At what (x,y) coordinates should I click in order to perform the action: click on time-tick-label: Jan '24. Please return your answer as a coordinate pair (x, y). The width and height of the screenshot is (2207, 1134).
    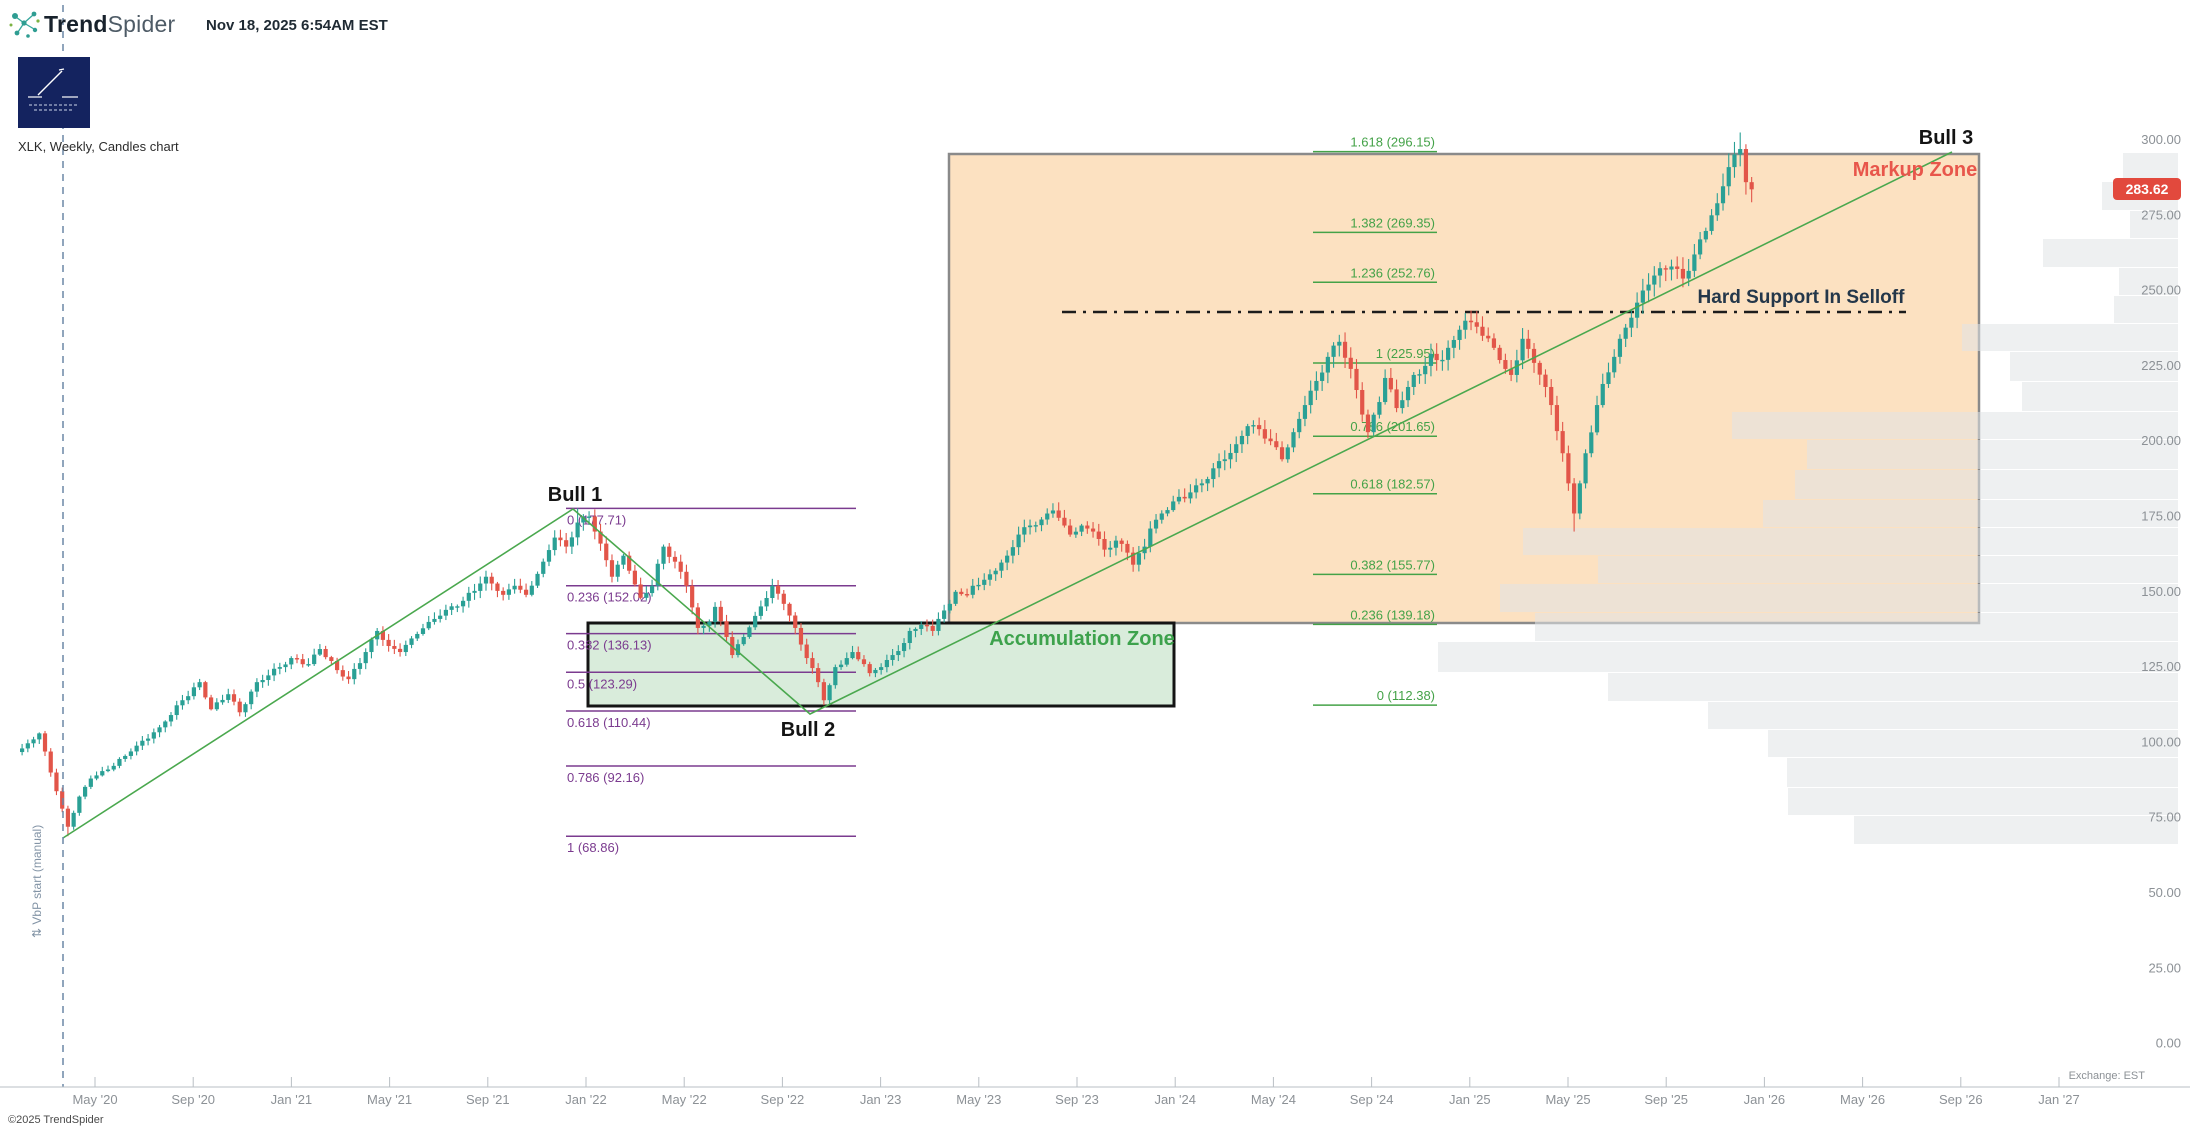
    Looking at the image, I should click on (1175, 1099).